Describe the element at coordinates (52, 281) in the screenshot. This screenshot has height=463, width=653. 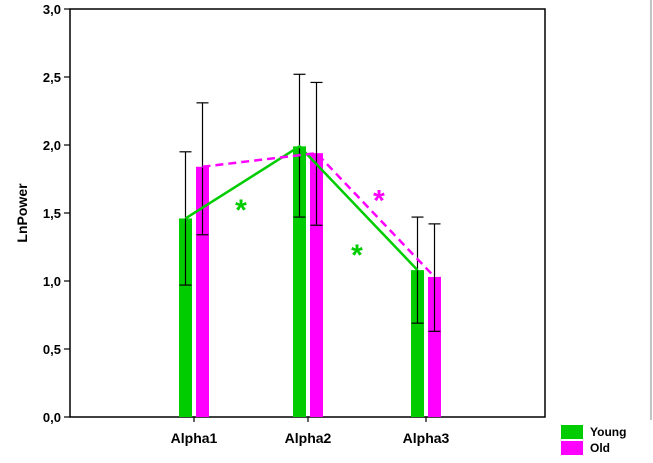
I see `y-tick-label: 1,0` at that location.